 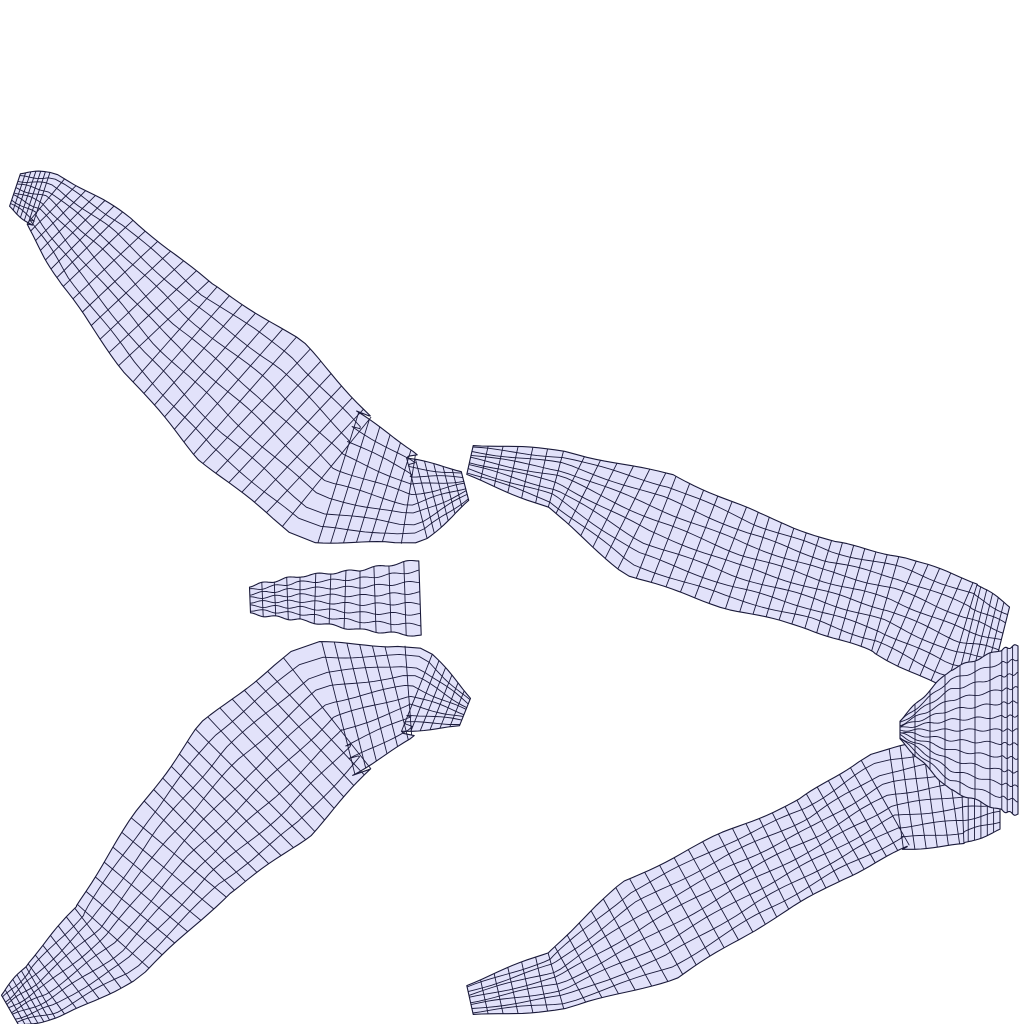 What do you see at coordinates (335, 598) in the screenshot?
I see `left-limb-2-outline` at bounding box center [335, 598].